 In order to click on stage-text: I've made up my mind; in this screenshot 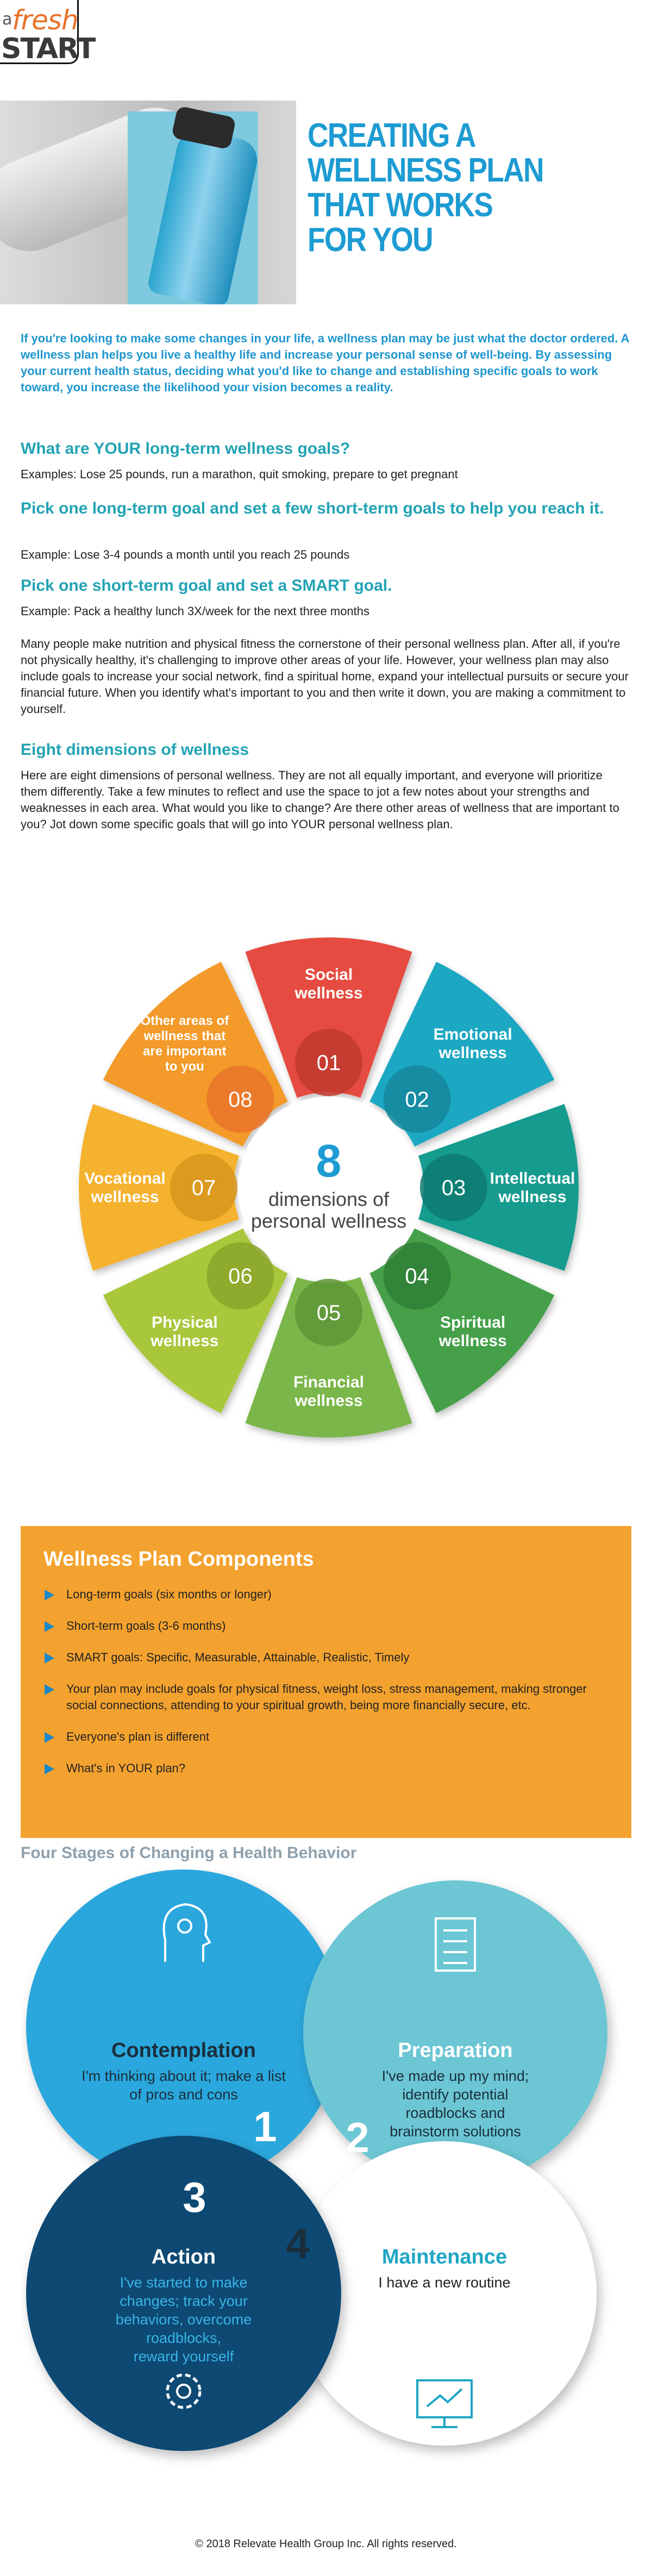, I will do `click(455, 2076)`.